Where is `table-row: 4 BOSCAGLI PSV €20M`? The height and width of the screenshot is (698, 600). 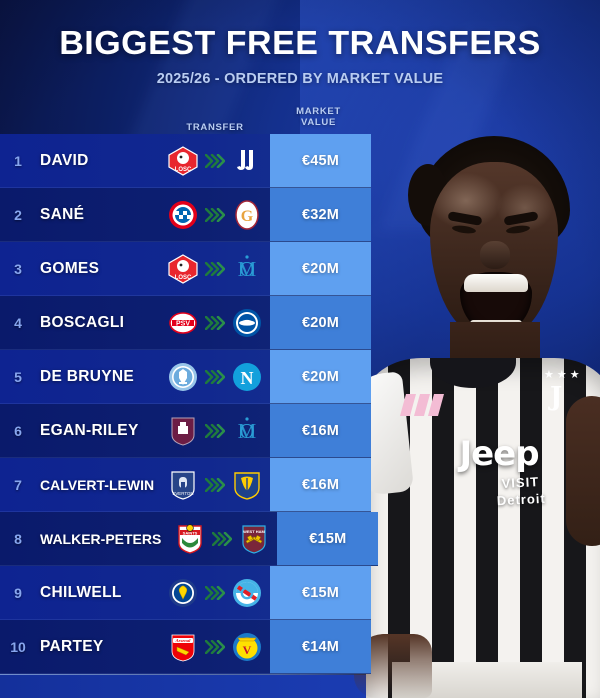 table-row: 4 BOSCAGLI PSV €20M is located at coordinates (185, 323).